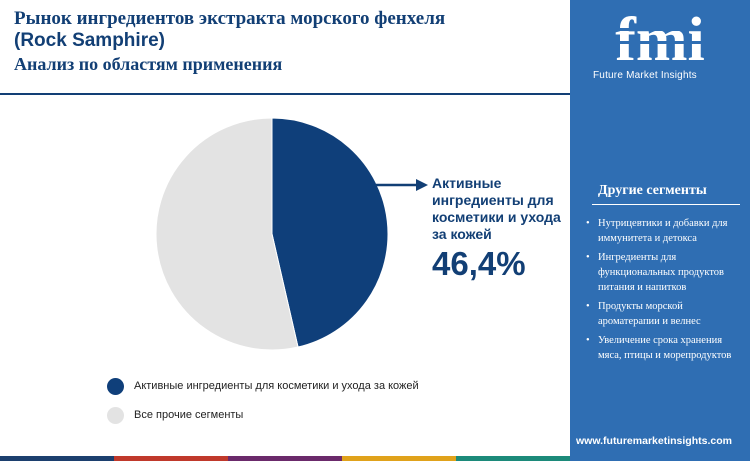  What do you see at coordinates (189, 415) in the screenshot?
I see `legend-label: Все прочие сегменты` at bounding box center [189, 415].